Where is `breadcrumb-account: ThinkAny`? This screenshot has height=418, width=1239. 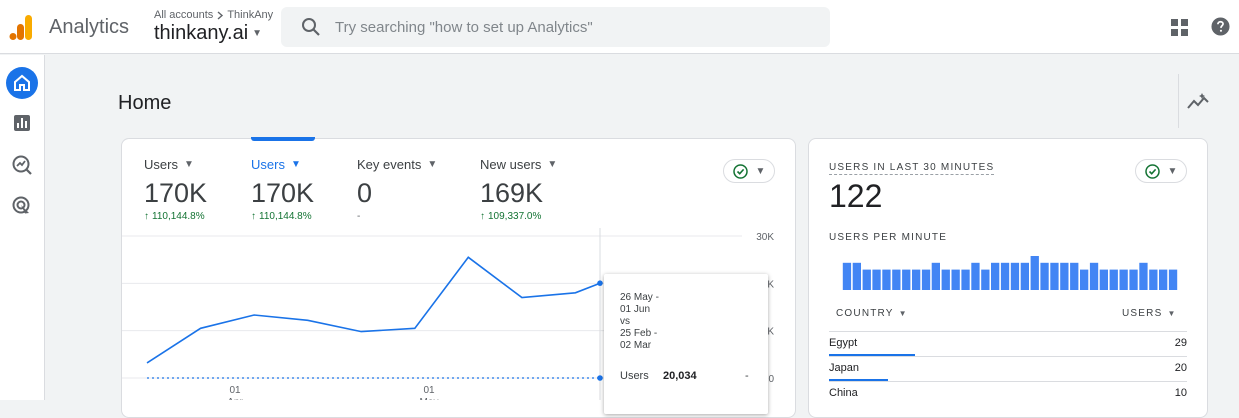
breadcrumb-account: ThinkAny is located at coordinates (250, 15).